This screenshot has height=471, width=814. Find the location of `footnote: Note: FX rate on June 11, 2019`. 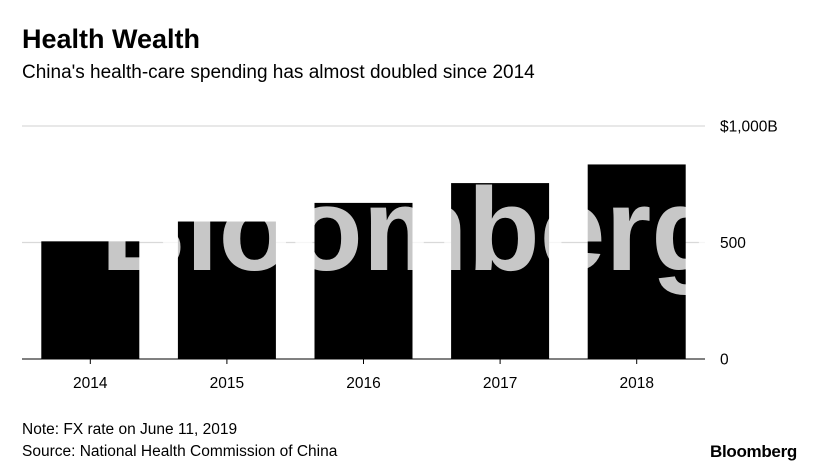

footnote: Note: FX rate on June 11, 2019 is located at coordinates (130, 429).